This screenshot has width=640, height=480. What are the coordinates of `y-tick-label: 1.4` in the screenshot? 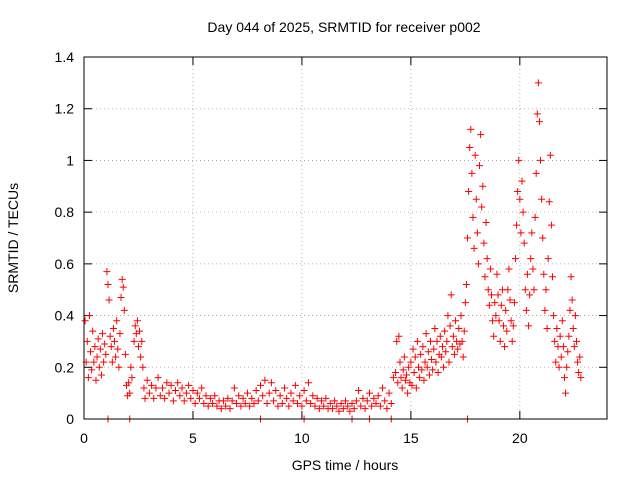 It's located at (65, 57).